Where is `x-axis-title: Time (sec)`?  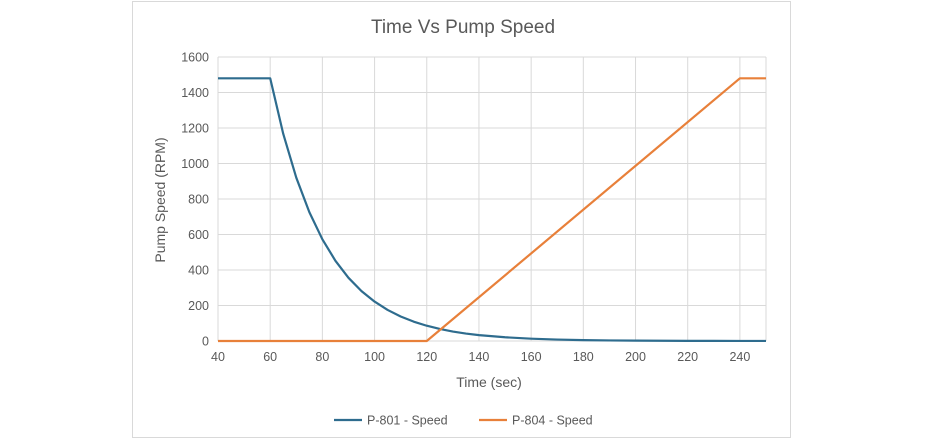 x-axis-title: Time (sec) is located at coordinates (489, 382).